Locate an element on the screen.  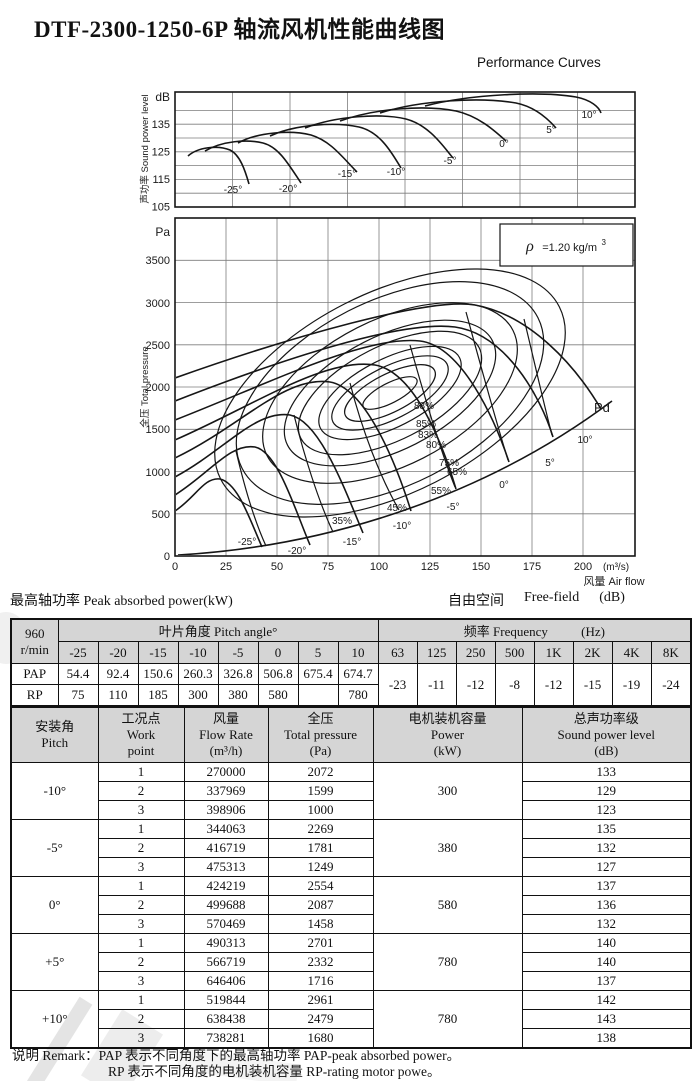
remark-prefix: 说明 Remark： is located at coordinates (55, 1055).